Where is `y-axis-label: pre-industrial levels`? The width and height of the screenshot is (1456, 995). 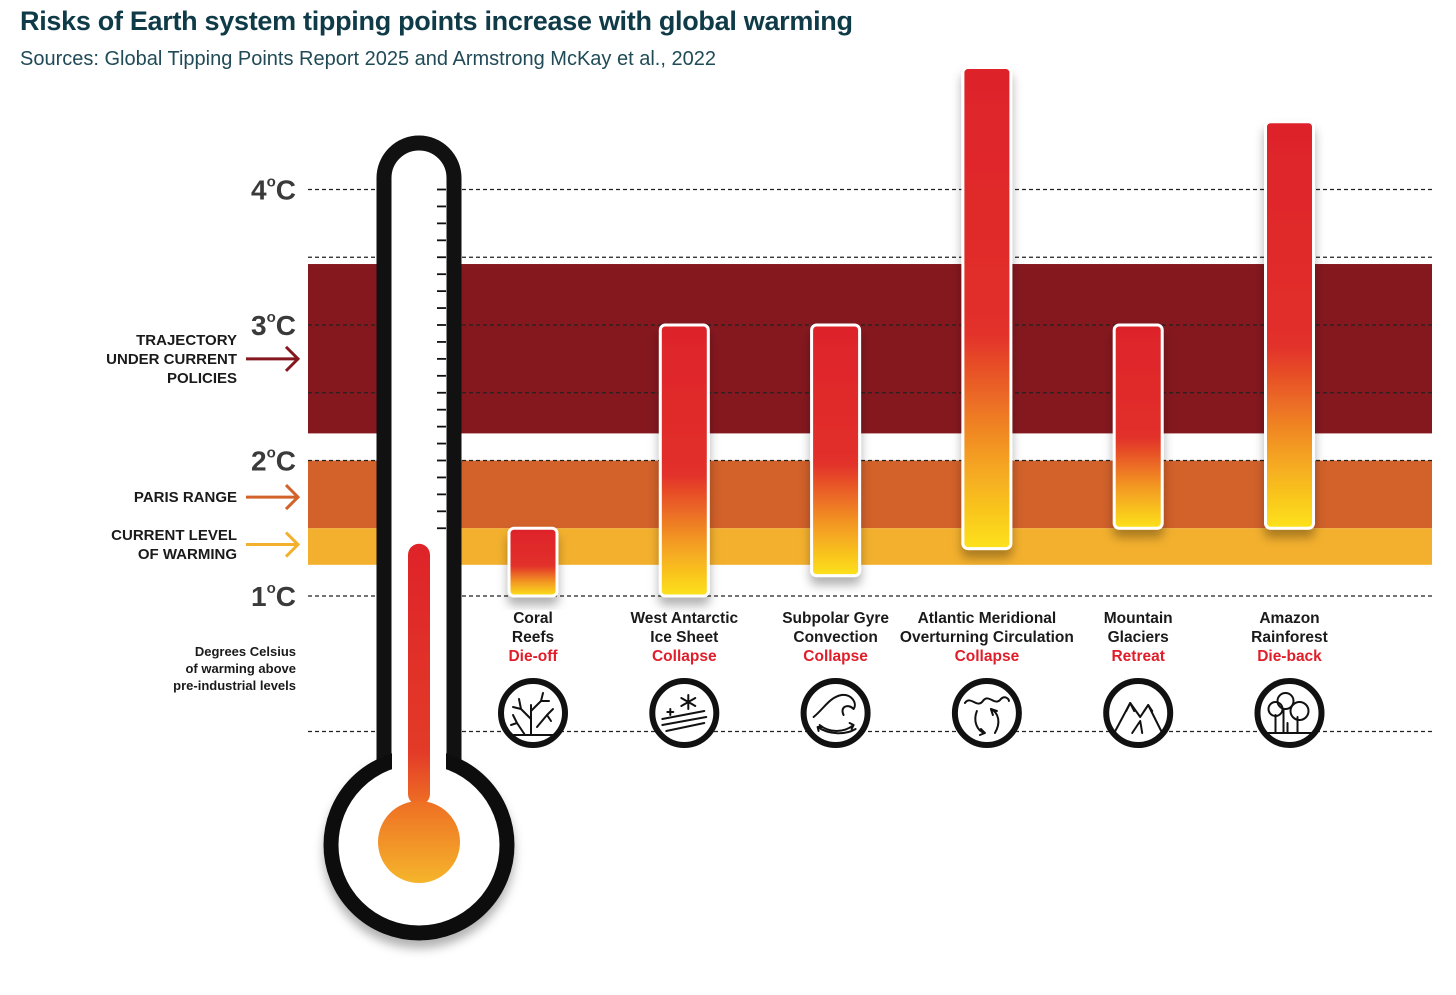
y-axis-label: pre-industrial levels is located at coordinates (234, 685).